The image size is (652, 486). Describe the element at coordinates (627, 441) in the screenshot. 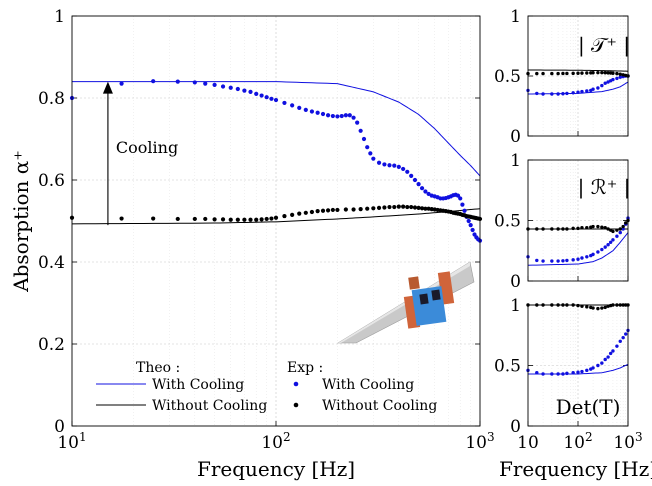

I see `x-tick-label: 103` at that location.